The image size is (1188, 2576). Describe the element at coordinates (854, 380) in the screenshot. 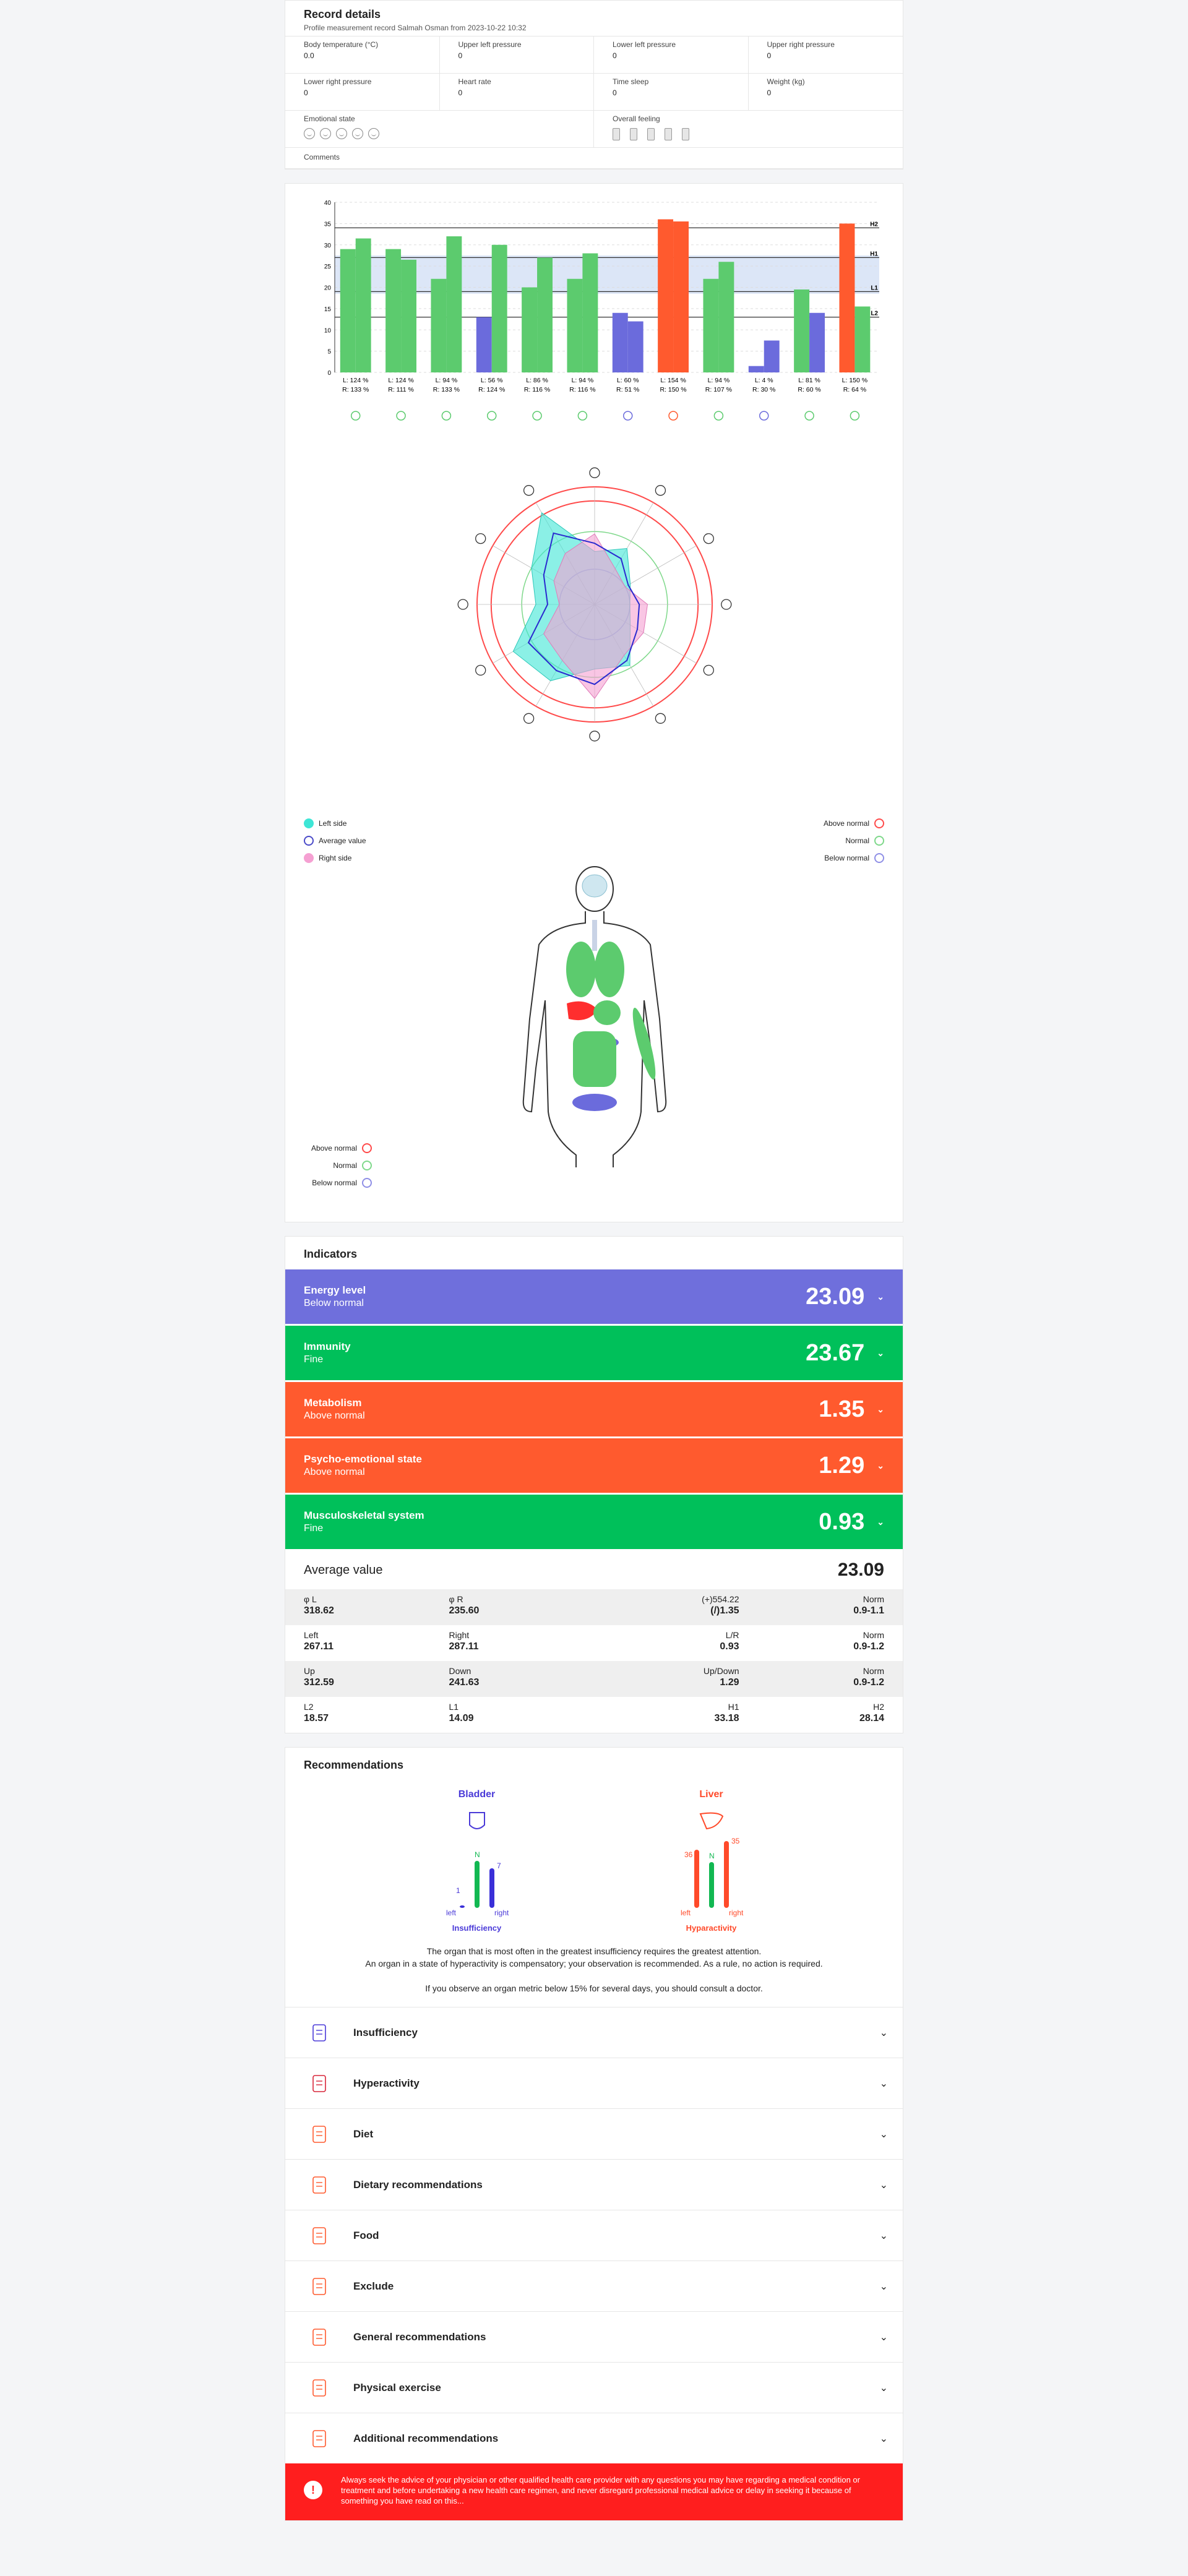

I see `x-tick-label: L: 150 %` at that location.